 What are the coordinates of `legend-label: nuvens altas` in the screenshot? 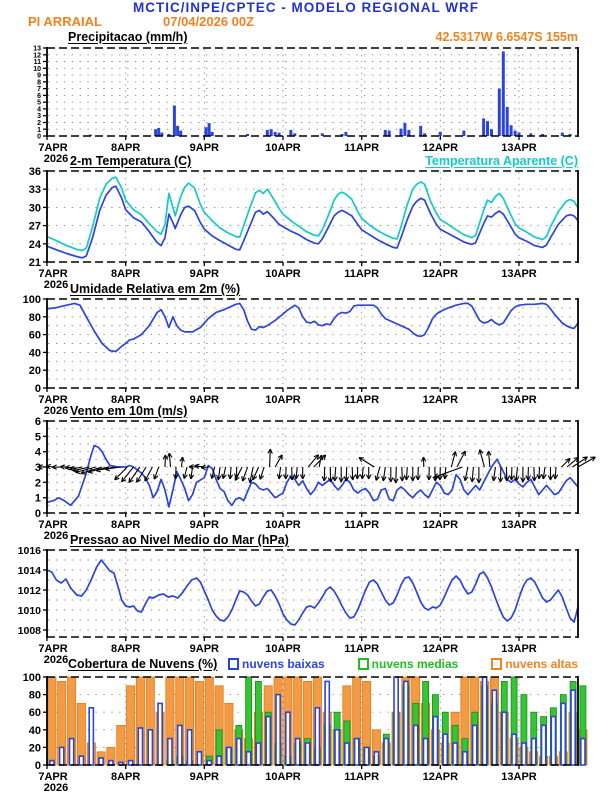 It's located at (541, 664).